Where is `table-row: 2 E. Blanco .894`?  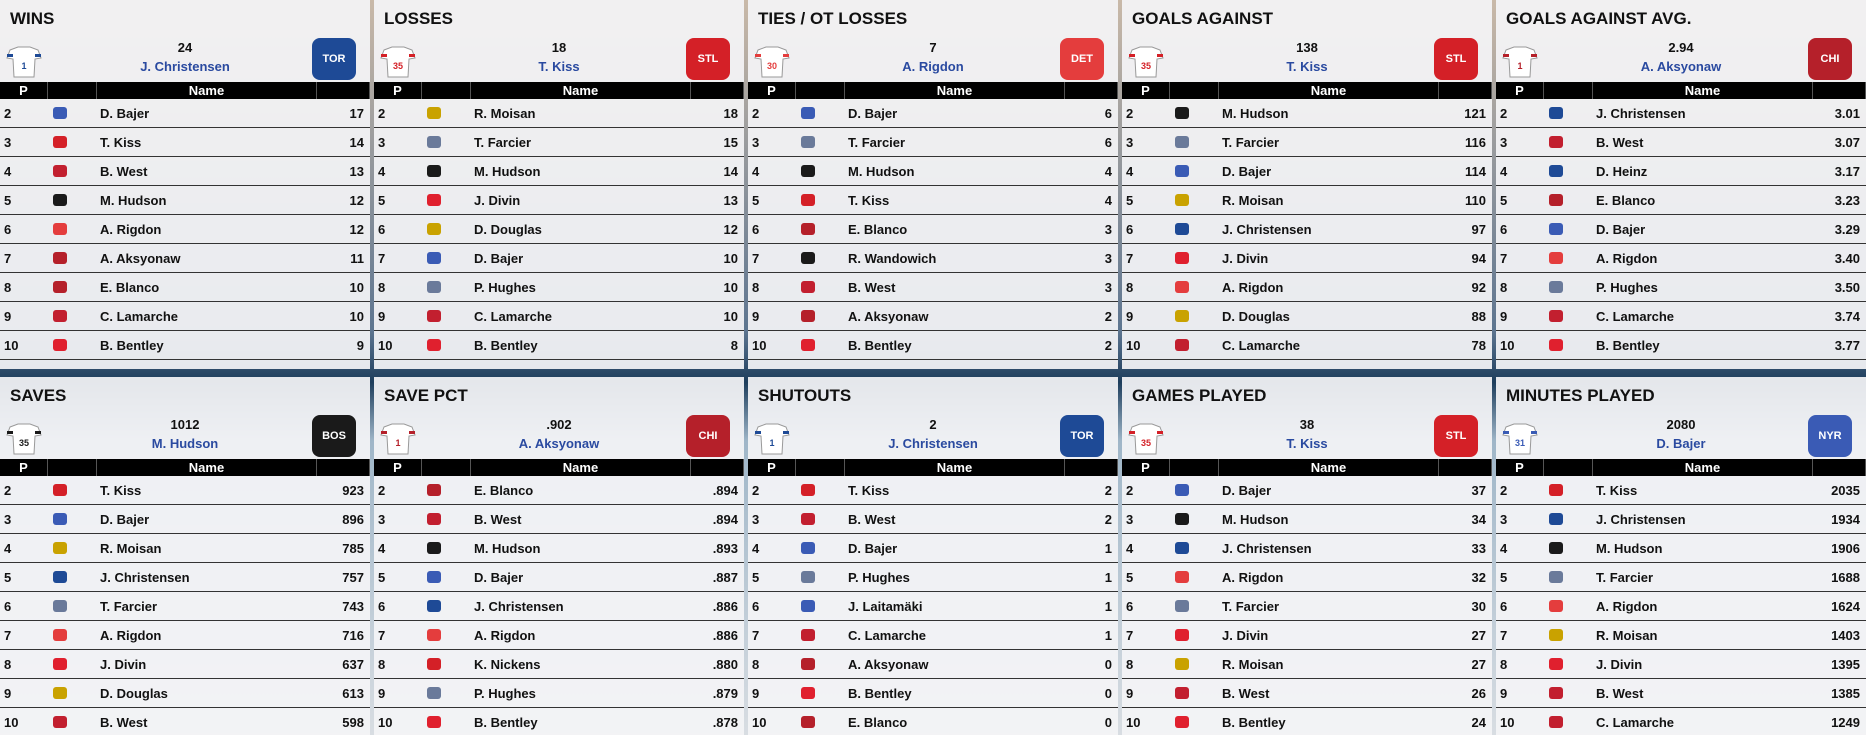 table-row: 2 E. Blanco .894 is located at coordinates (559, 490).